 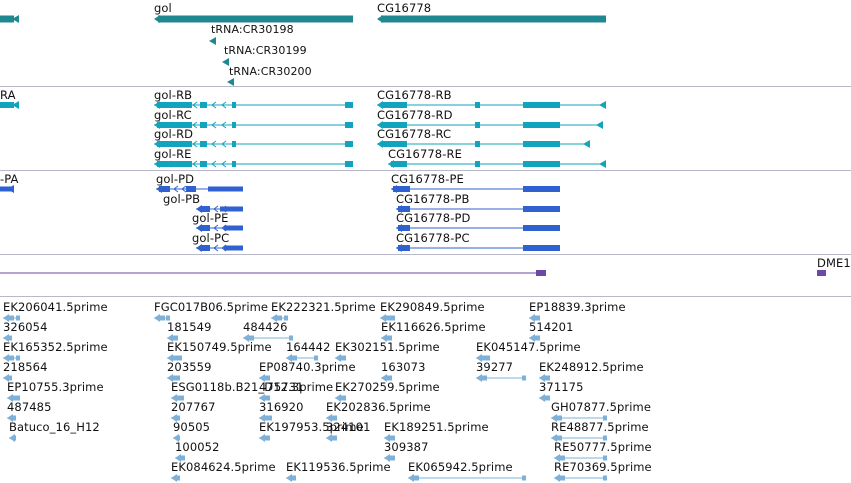 What do you see at coordinates (223, 467) in the screenshot?
I see `est-item-label: EK084624.5prime` at bounding box center [223, 467].